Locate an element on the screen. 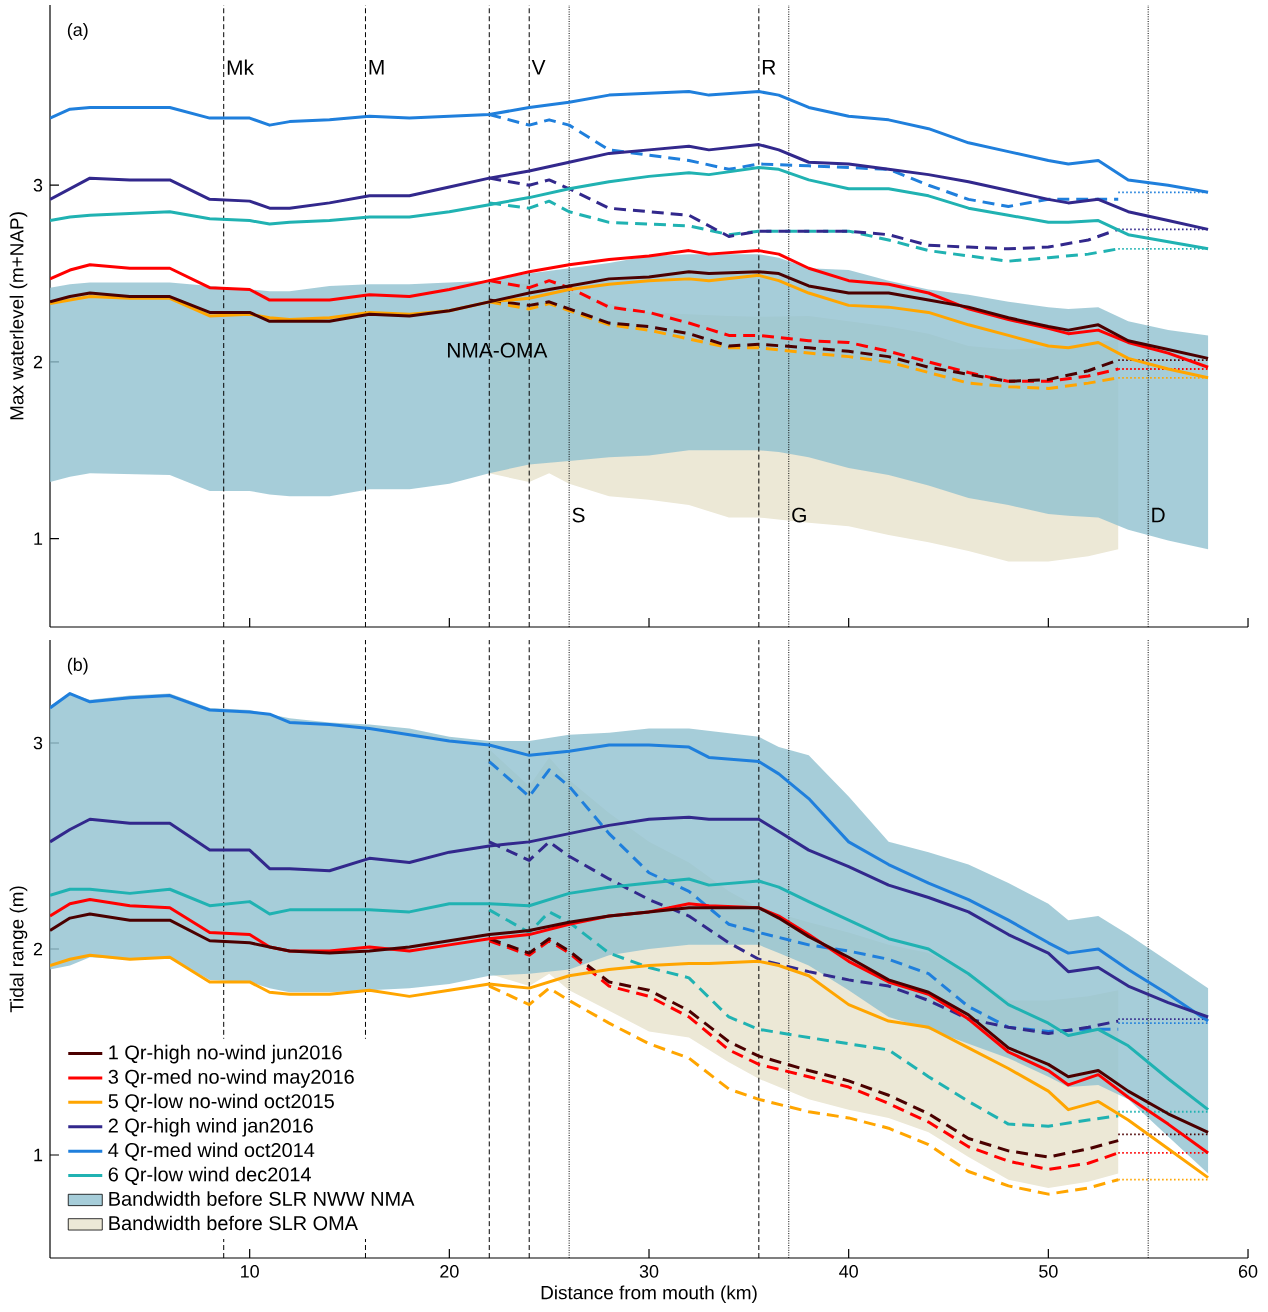  legend-label: 5 Qr-low no-wind oct2015 is located at coordinates (221, 1102).